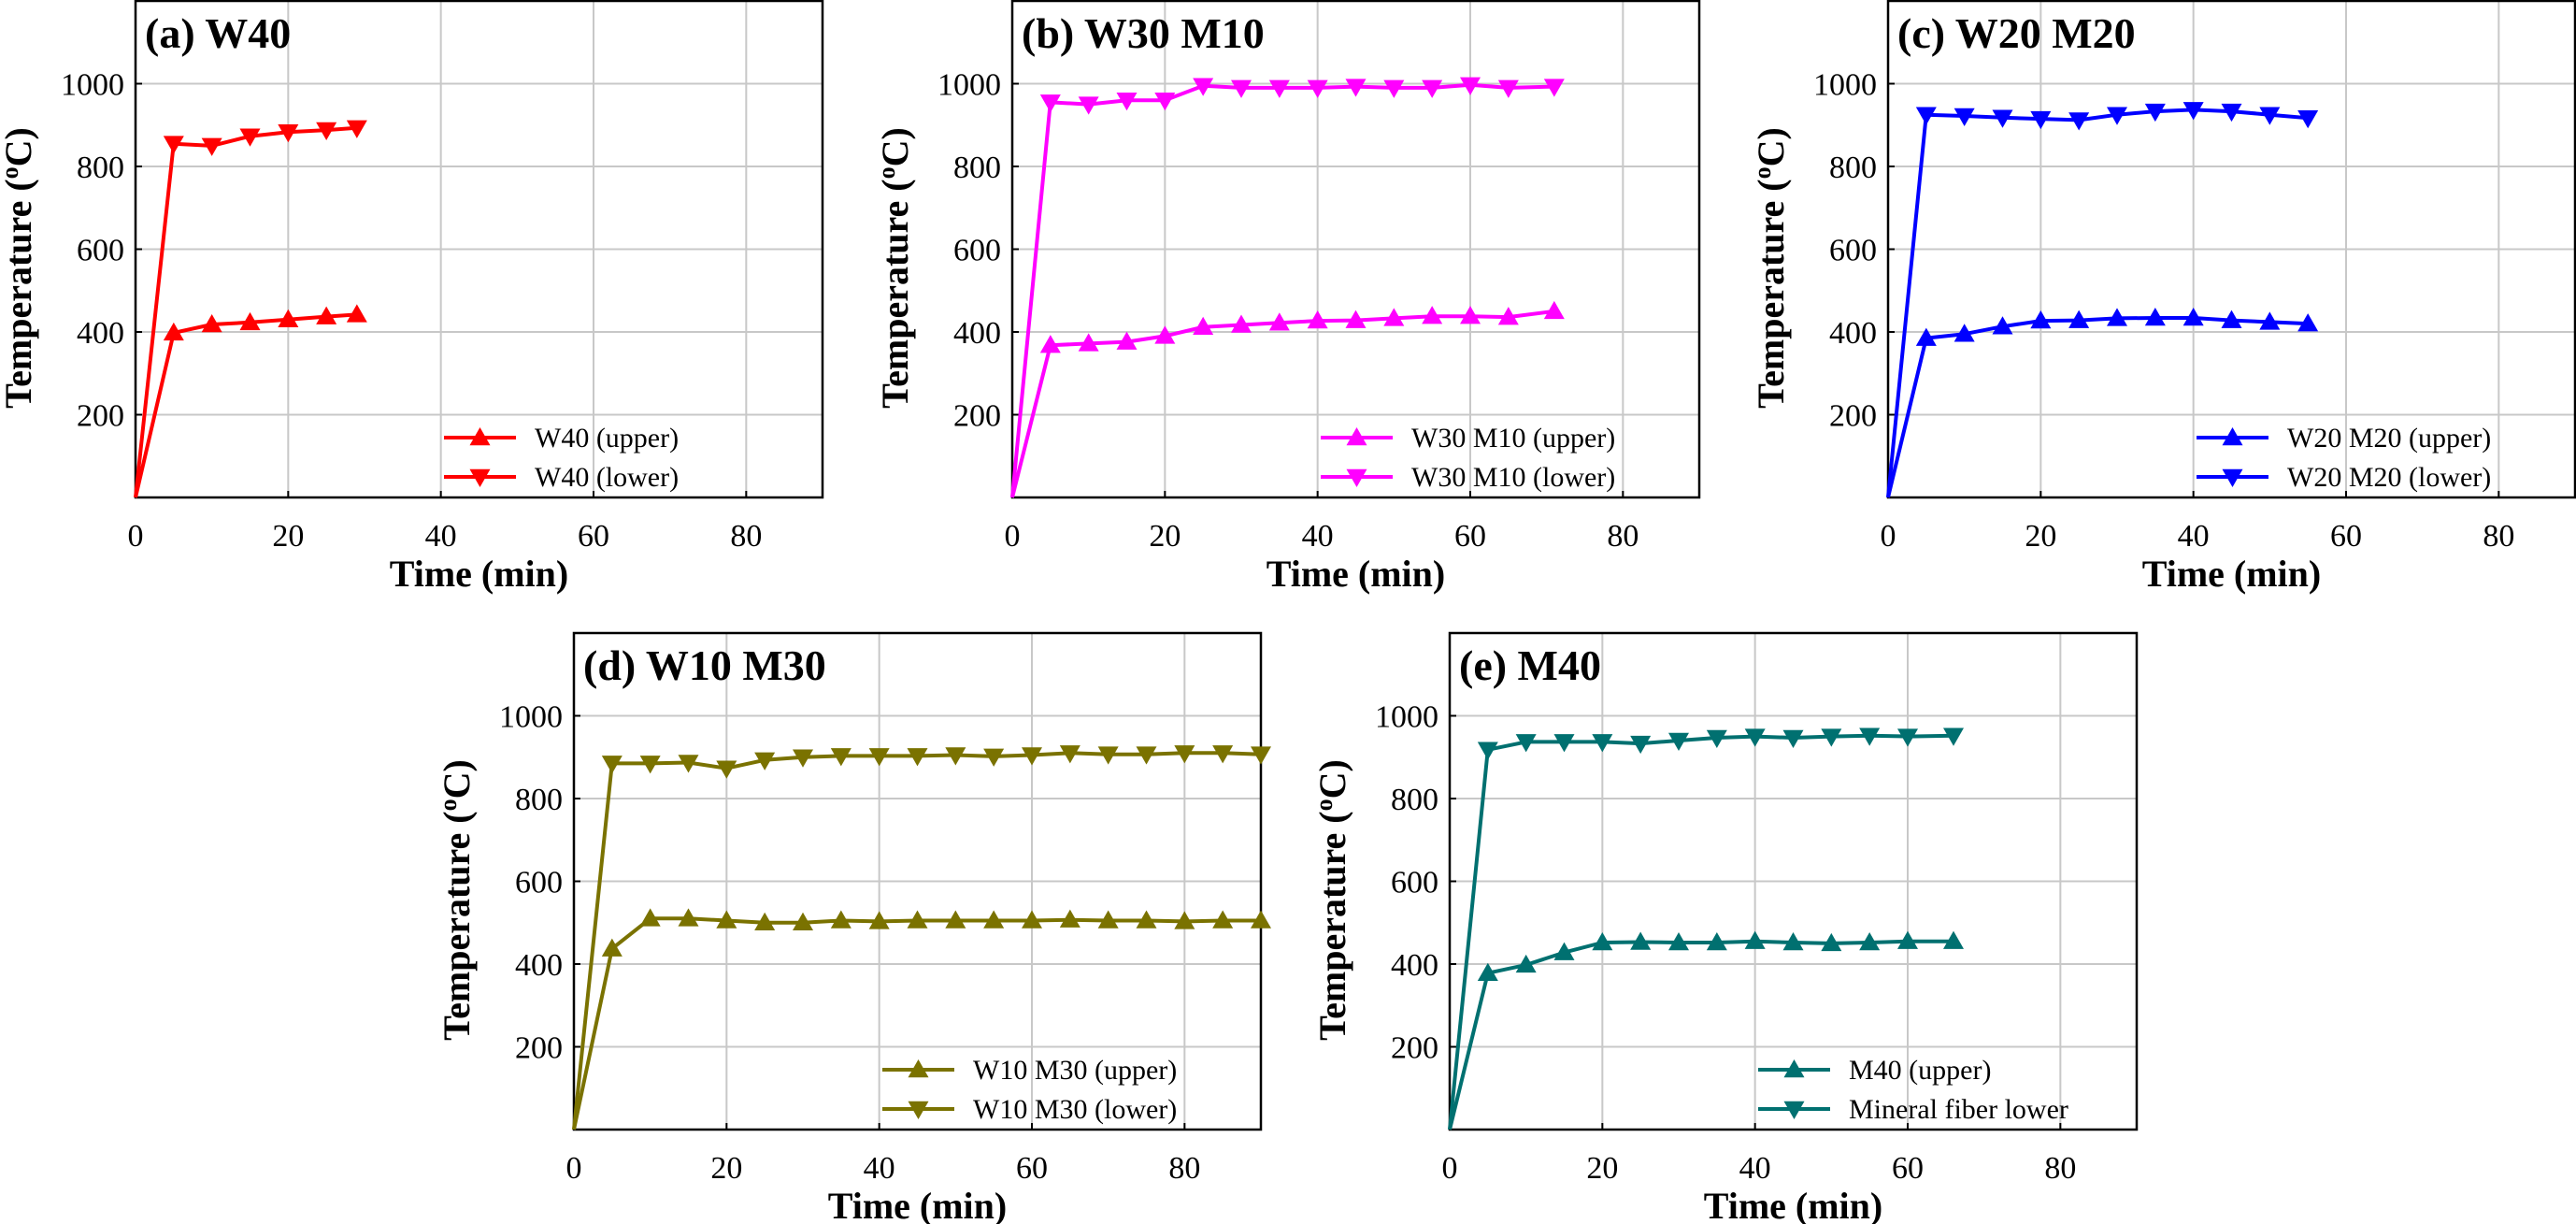  Describe the element at coordinates (1762, 172) in the screenshot. I see `y-axis-title-superscript: o` at that location.